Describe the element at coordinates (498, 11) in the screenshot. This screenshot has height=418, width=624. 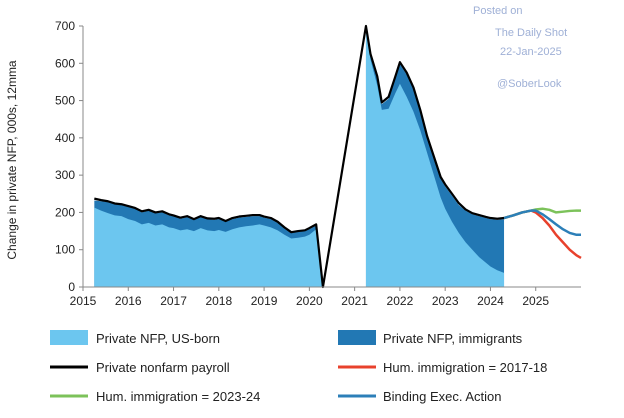
I see `watermark-posted: Posted on` at that location.